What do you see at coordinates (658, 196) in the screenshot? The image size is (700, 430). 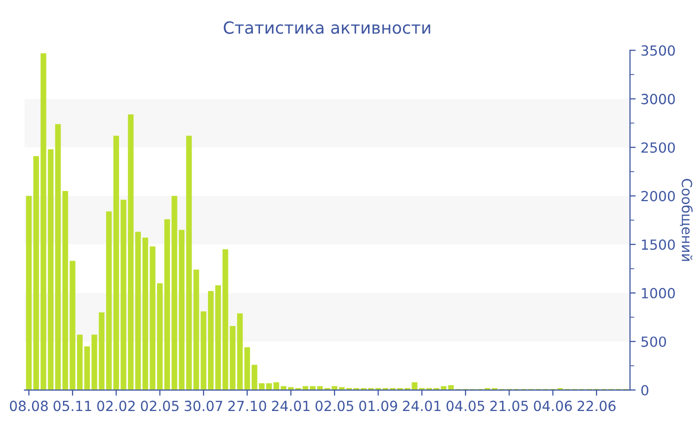 I see `y-tick-label: 2000` at bounding box center [658, 196].